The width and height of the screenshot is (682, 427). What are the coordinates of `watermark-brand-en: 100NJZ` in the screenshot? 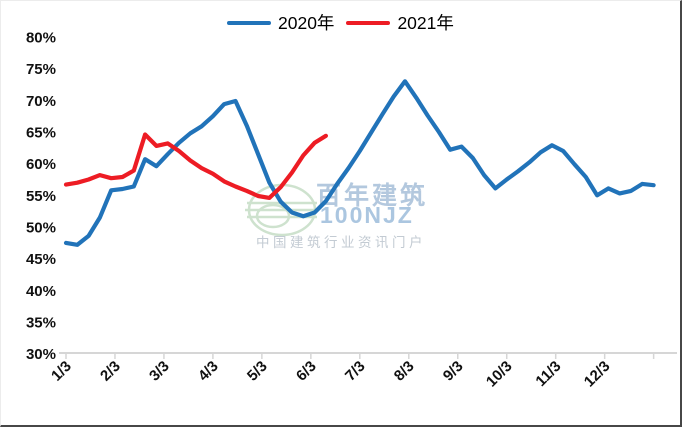 It's located at (367, 215).